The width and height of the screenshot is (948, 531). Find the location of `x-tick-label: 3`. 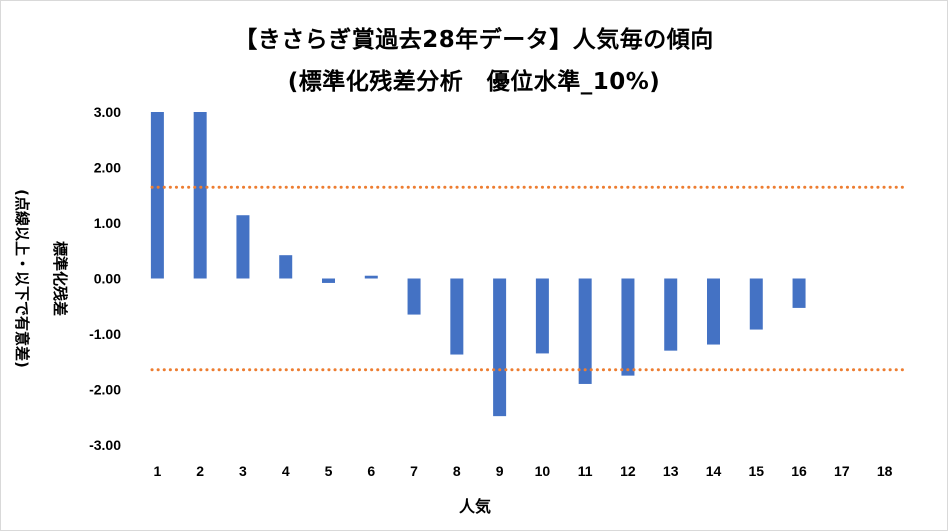

x-tick-label: 3 is located at coordinates (243, 471).